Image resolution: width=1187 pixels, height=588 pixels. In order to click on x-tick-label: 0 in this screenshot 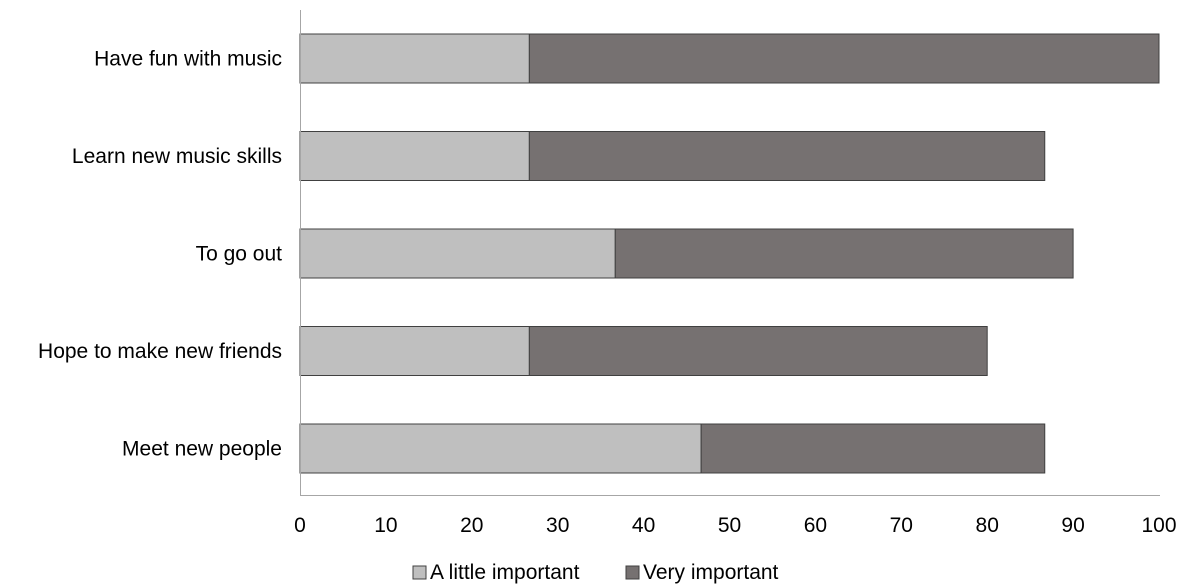, I will do `click(300, 525)`.